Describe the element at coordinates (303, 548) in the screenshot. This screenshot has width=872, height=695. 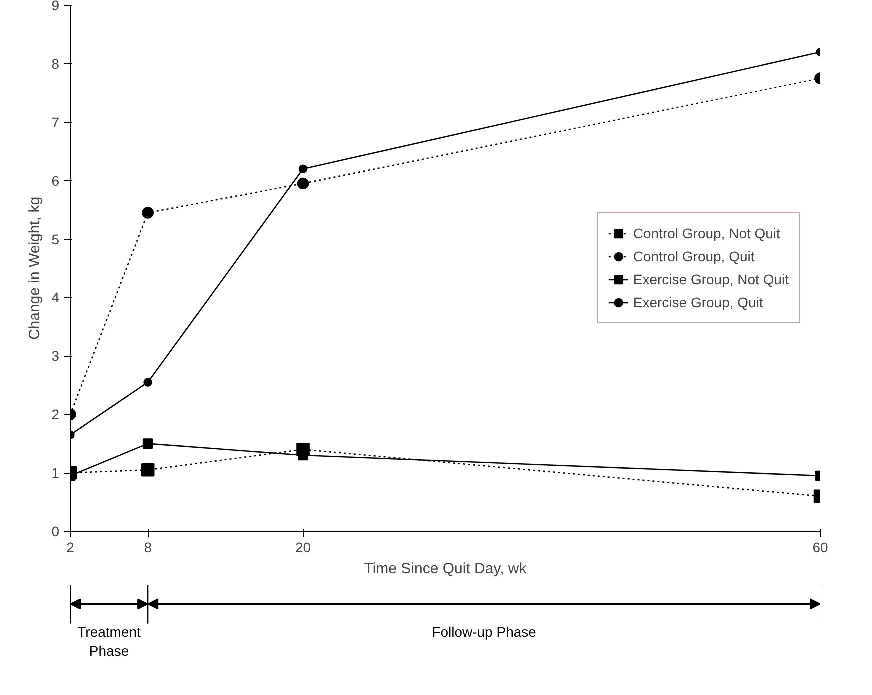
I see `x-tick-label: 20` at that location.